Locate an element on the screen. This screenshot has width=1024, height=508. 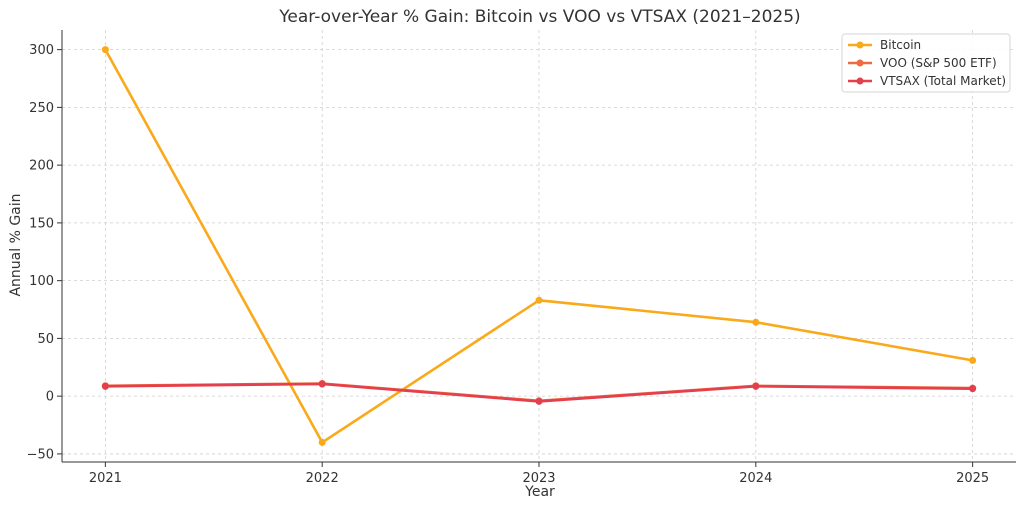
y-tick-label: 0 is located at coordinates (50, 397).